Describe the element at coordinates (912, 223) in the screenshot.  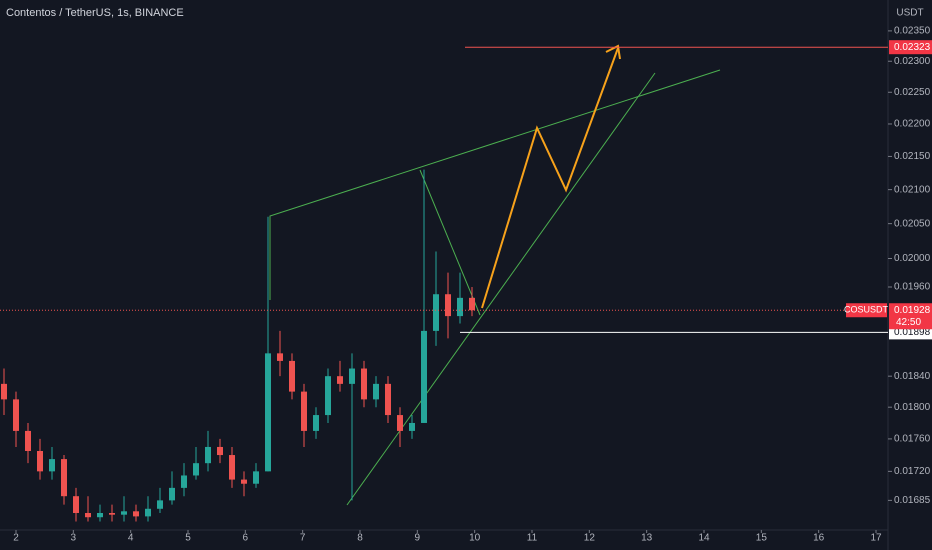
I see `price-label: 0.02050` at that location.